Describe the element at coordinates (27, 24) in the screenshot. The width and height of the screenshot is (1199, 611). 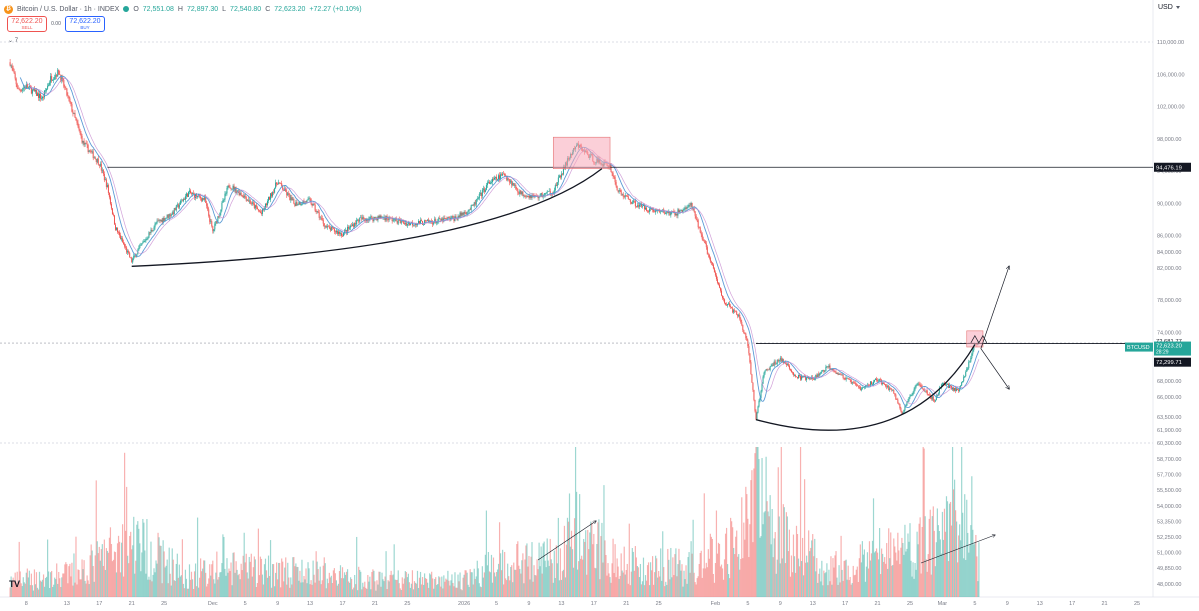
I see `sell-button: 72,622.20 SELL` at that location.